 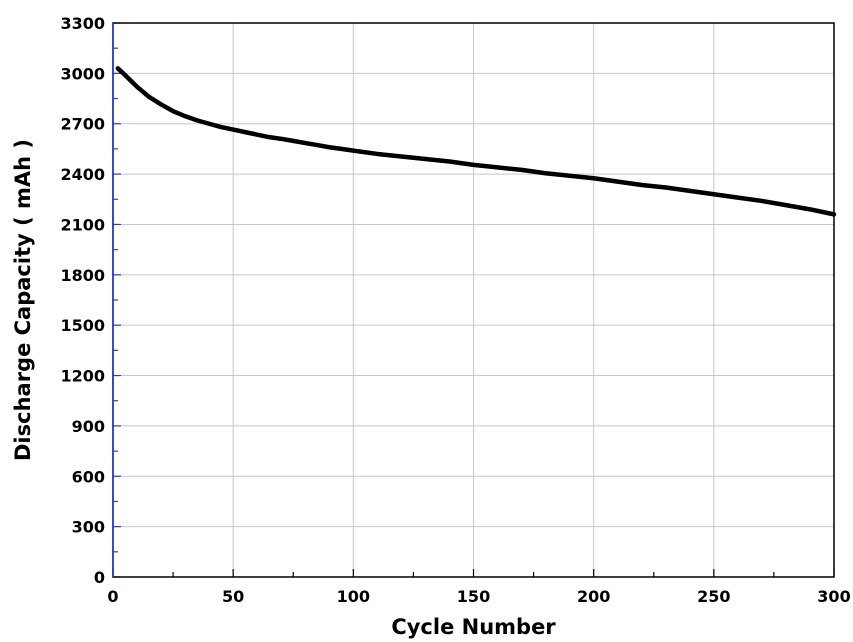 I want to click on x-tick-label: 200, so click(x=593, y=596).